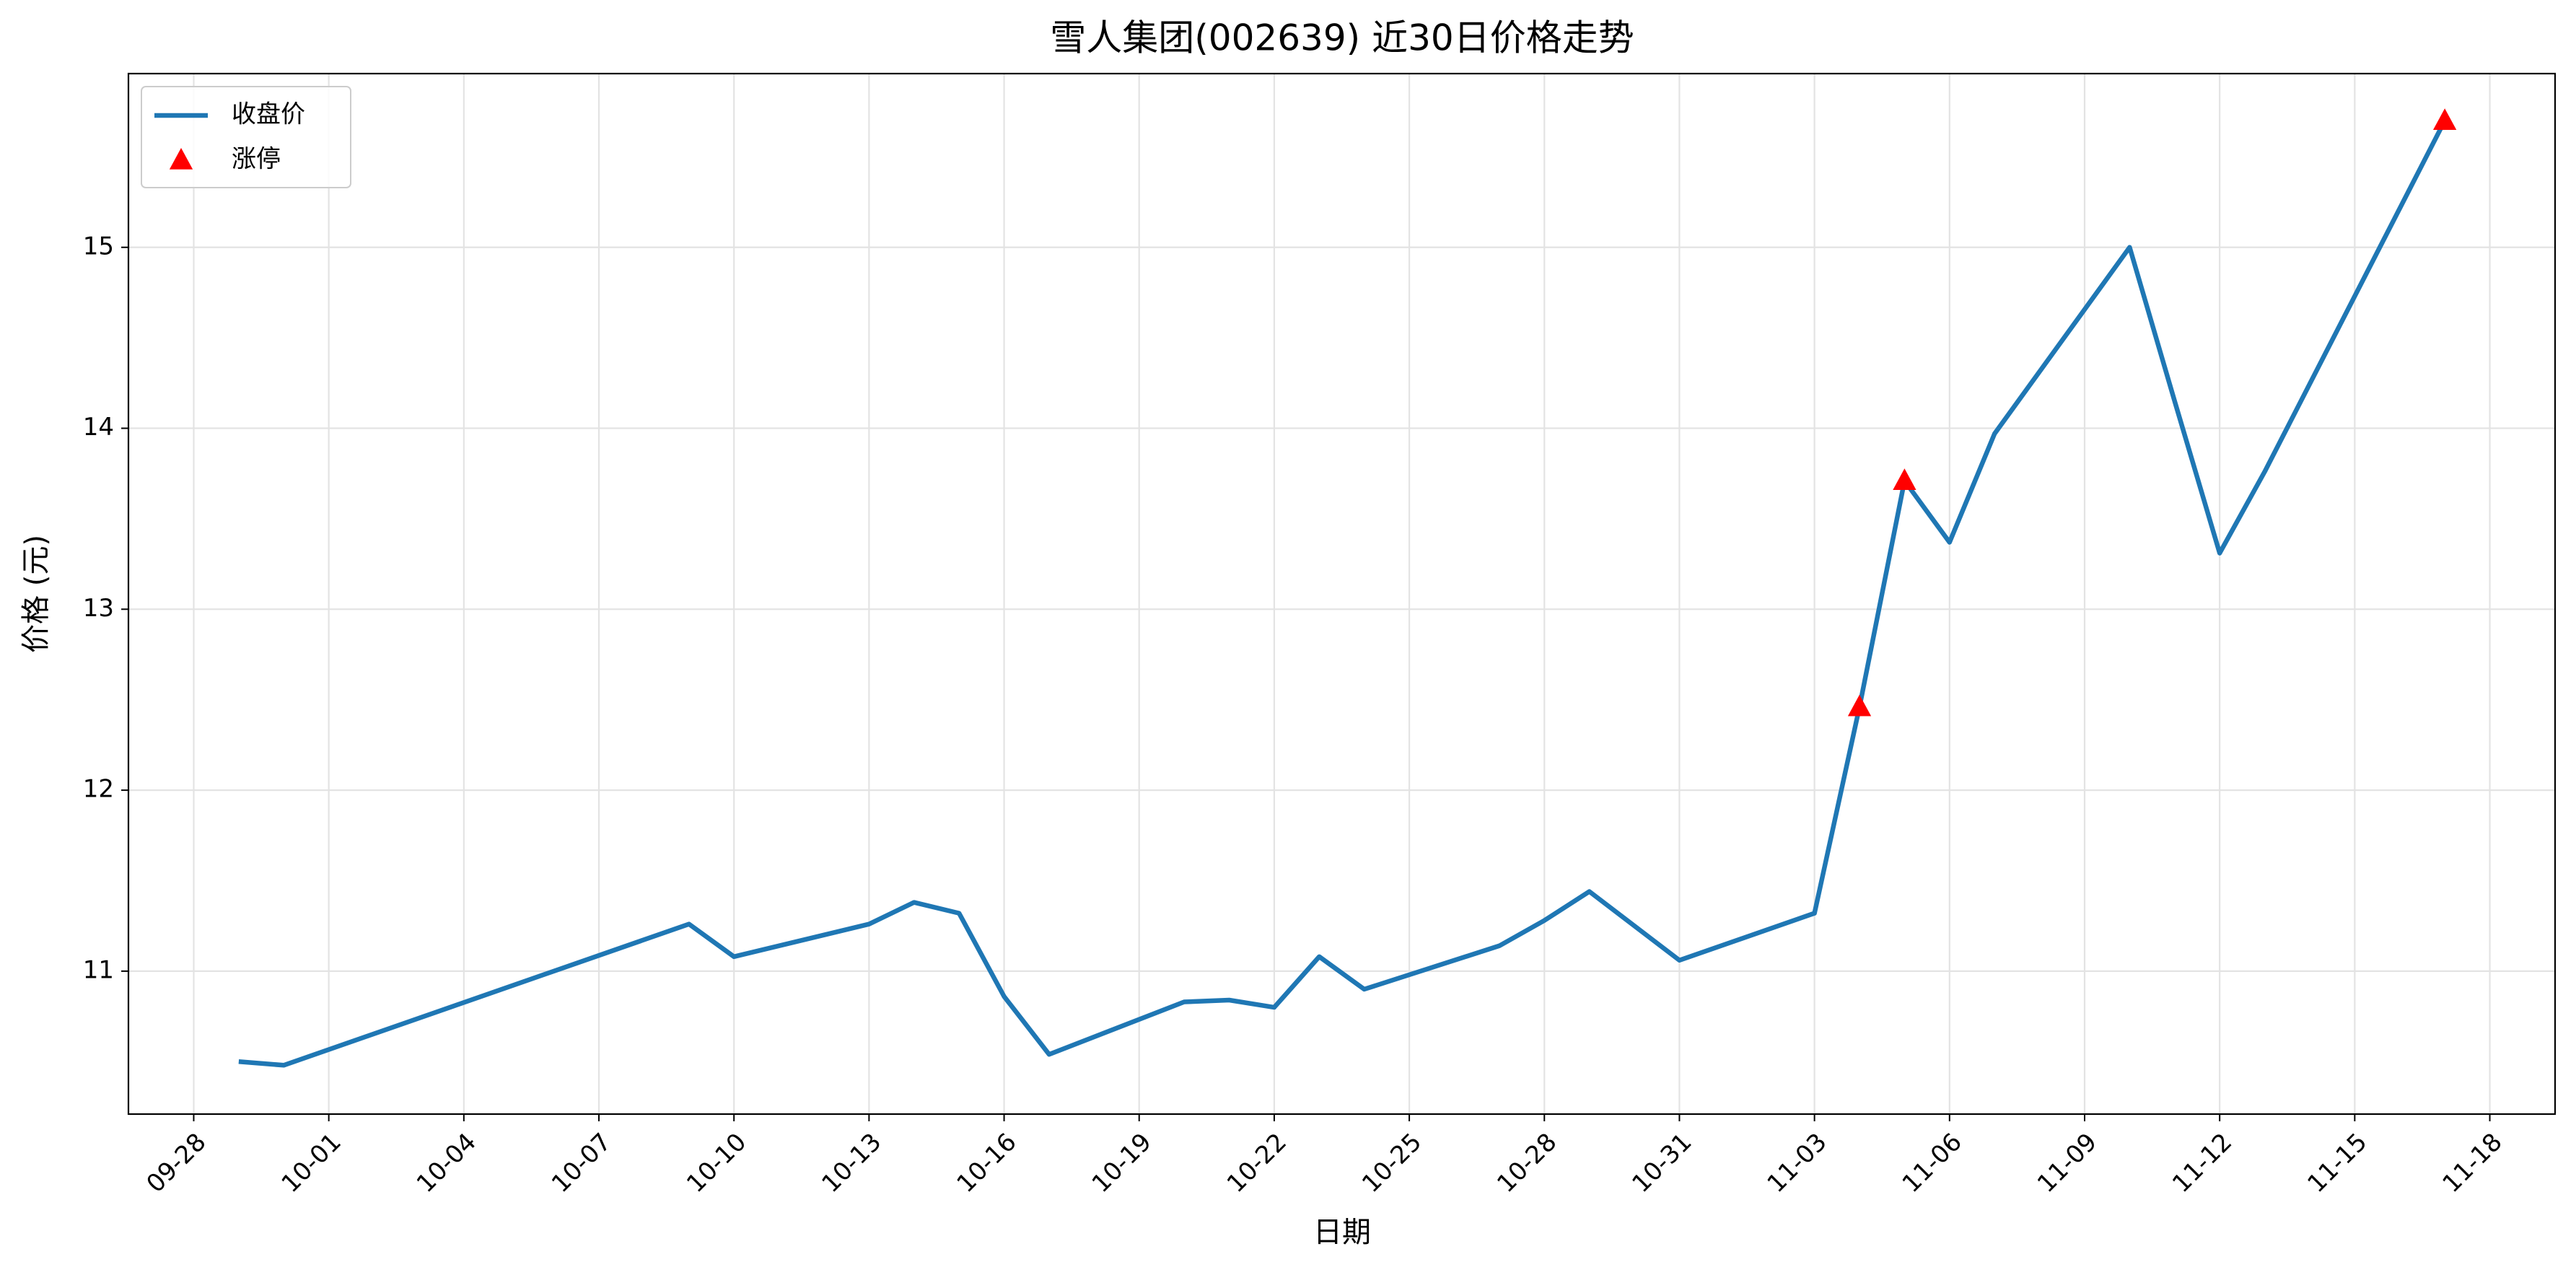 This screenshot has width=2576, height=1275. I want to click on x-tick-label: 11-15, so click(2337, 1163).